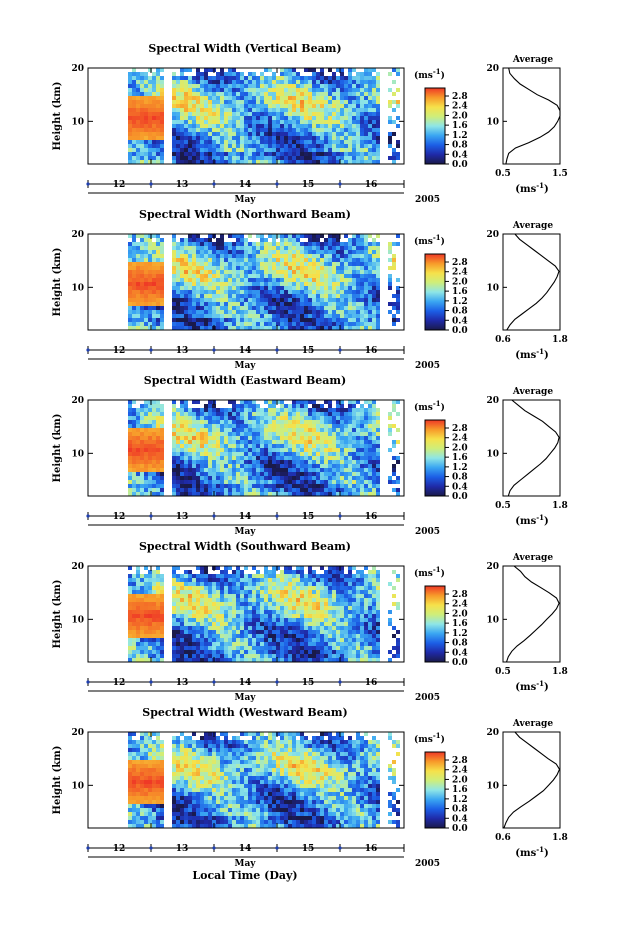 The height and width of the screenshot is (931, 620). I want to click on plot-frame, so click(246, 448).